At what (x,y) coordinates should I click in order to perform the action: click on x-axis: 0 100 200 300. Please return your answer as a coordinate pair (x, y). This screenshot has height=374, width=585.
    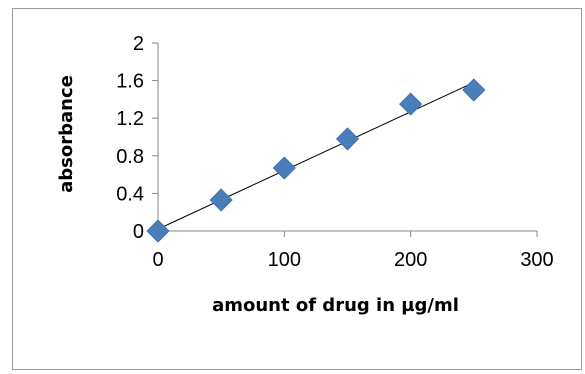
    Looking at the image, I should click on (353, 250).